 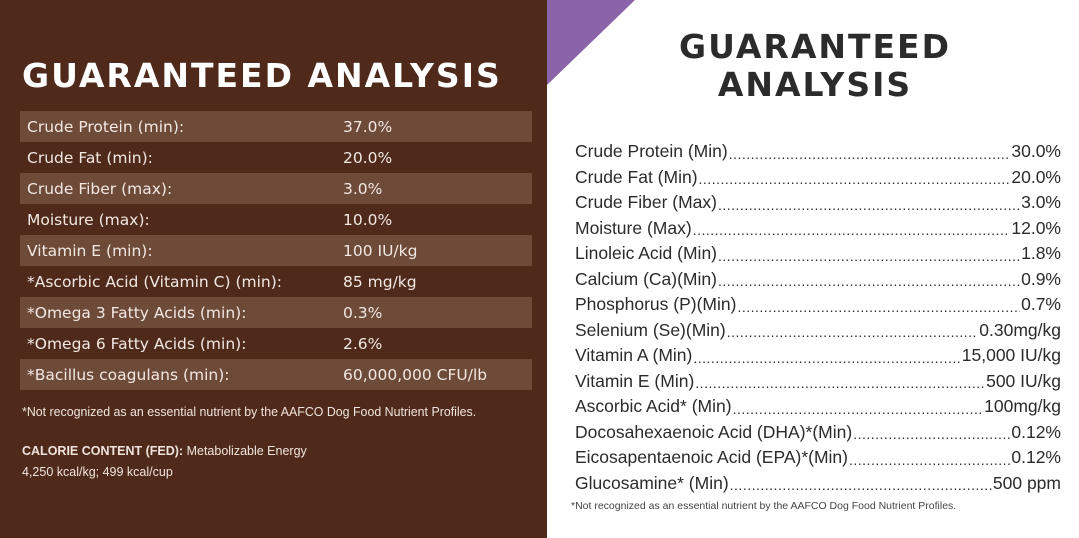 I want to click on left-title: GUARANTEED ANALYSIS, so click(x=262, y=75).